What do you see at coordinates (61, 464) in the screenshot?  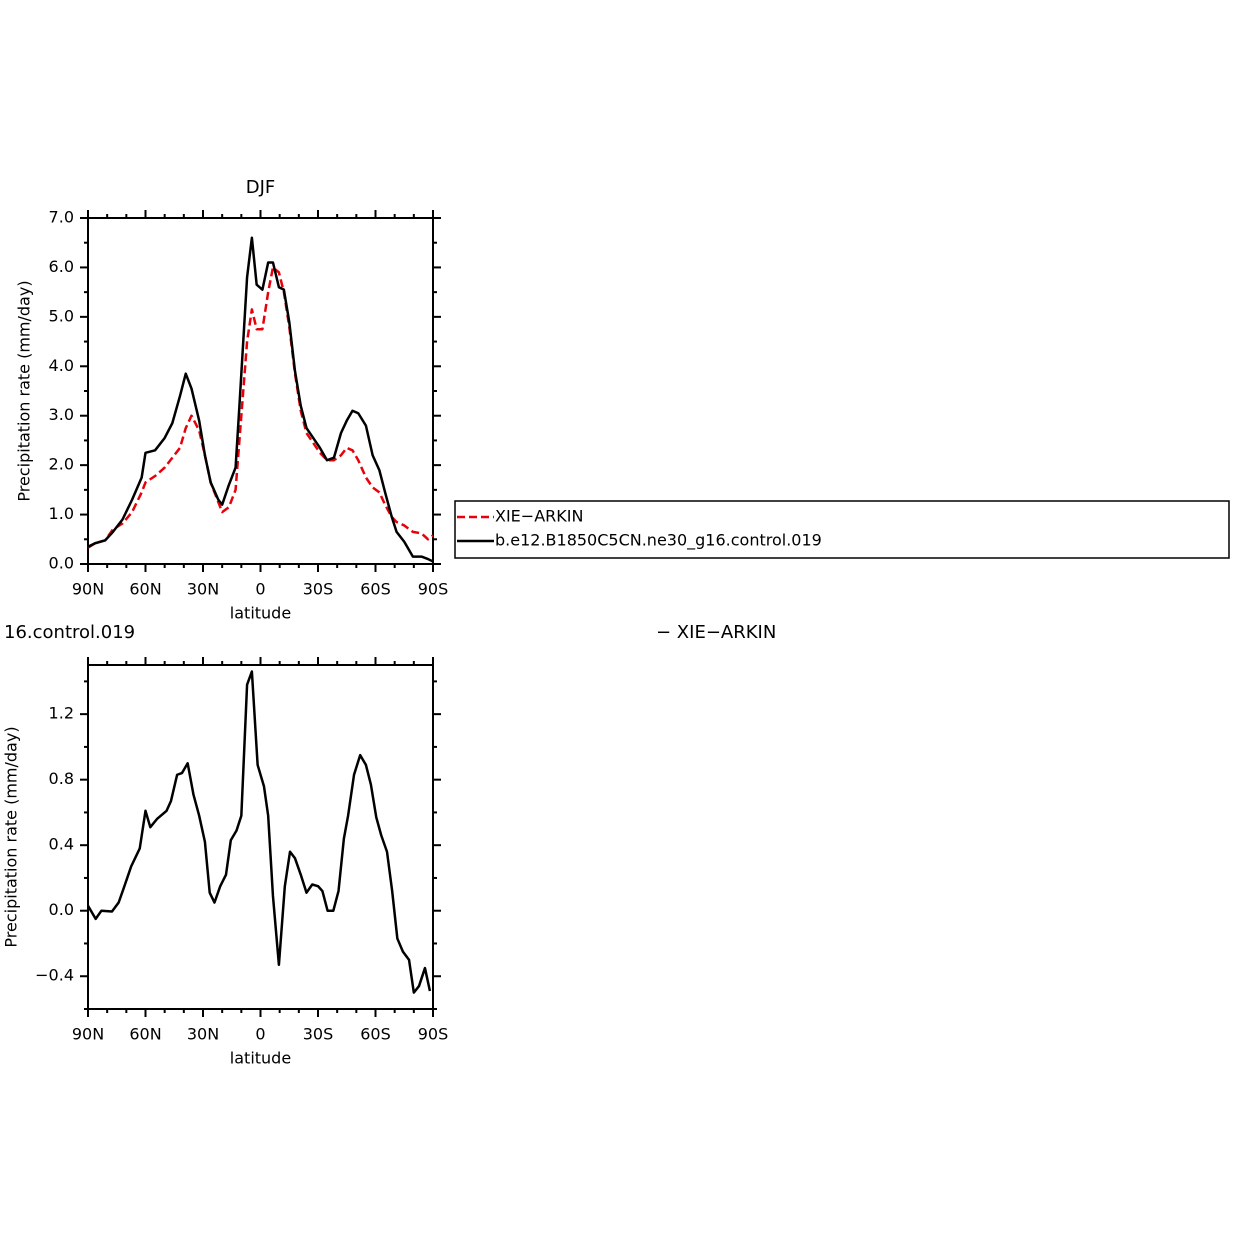 I see `y-tick-label: 2.0` at bounding box center [61, 464].